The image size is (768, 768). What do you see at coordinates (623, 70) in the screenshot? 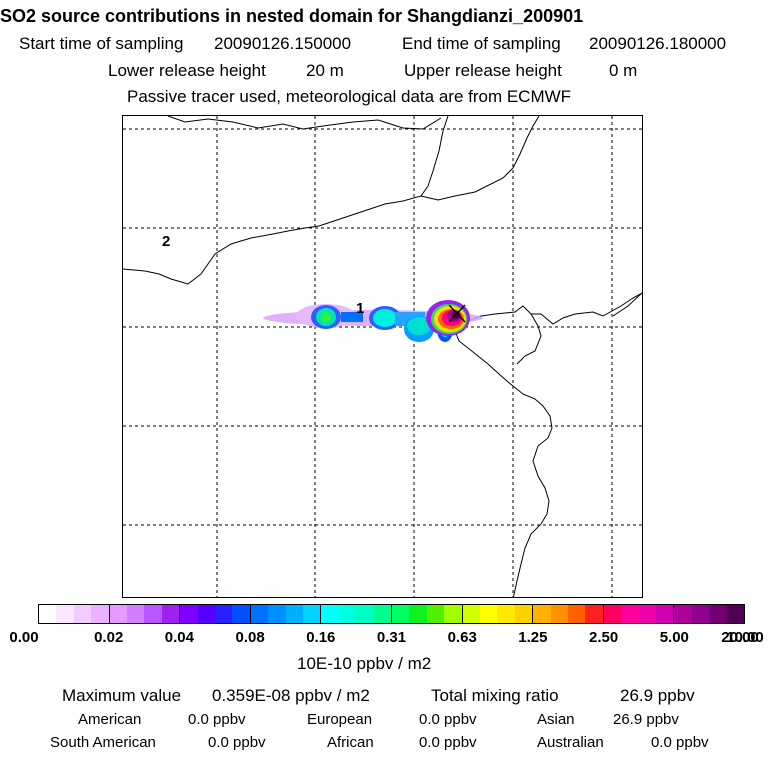
I see `upper-height-value: 0 m` at bounding box center [623, 70].